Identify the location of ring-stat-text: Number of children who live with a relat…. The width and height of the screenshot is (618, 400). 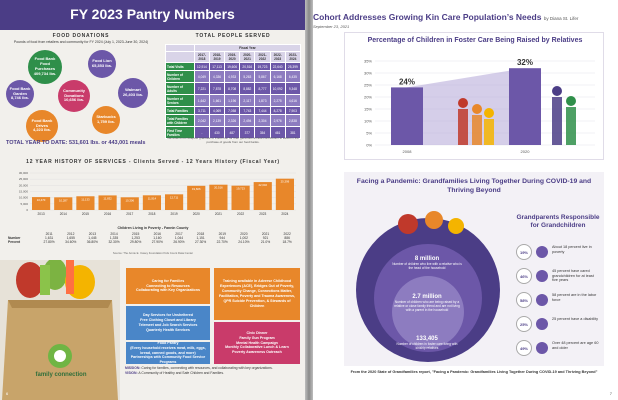
(427, 266).